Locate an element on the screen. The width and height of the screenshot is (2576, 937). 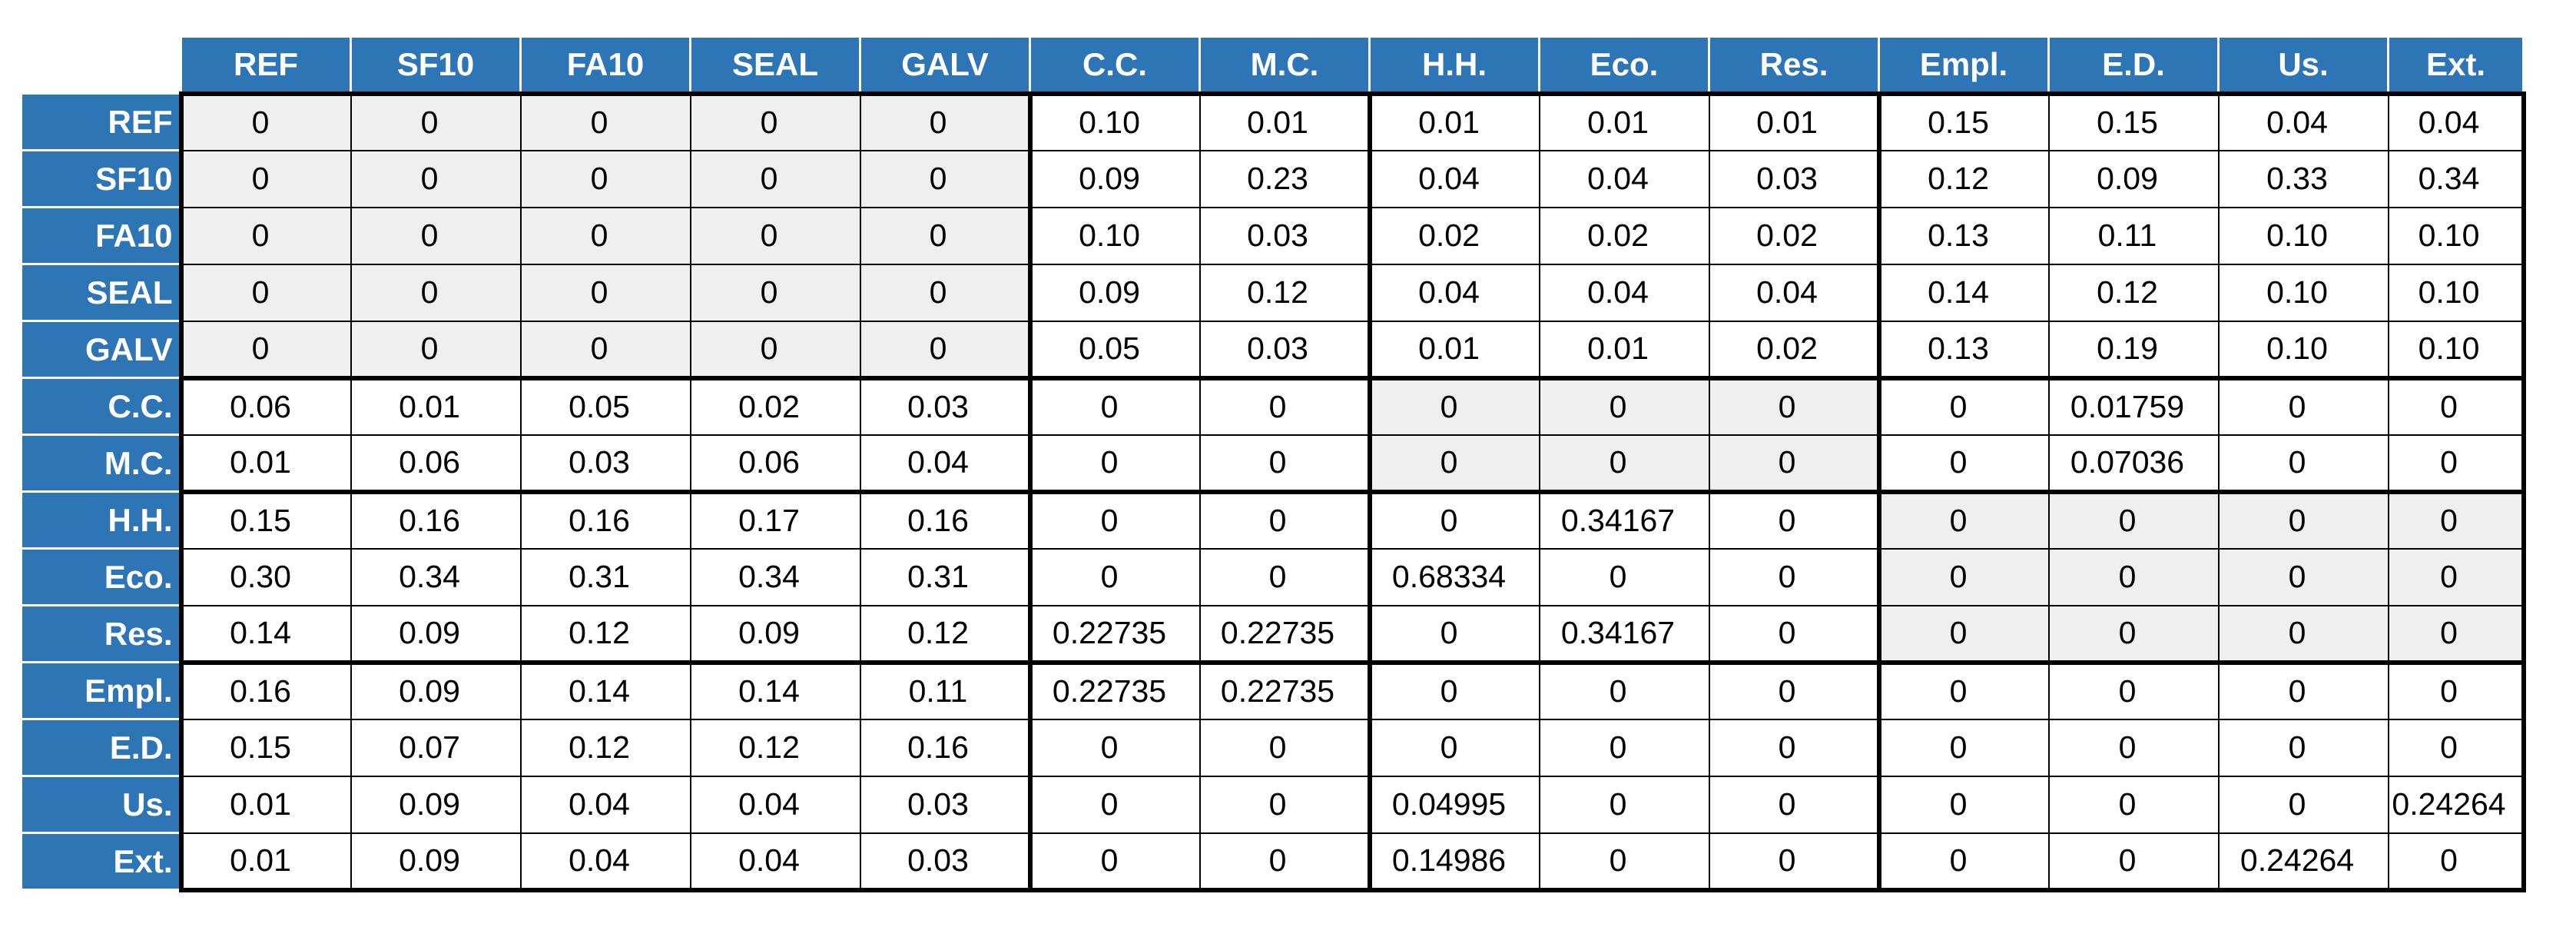
cell-res-res: 0 is located at coordinates (1794, 633).